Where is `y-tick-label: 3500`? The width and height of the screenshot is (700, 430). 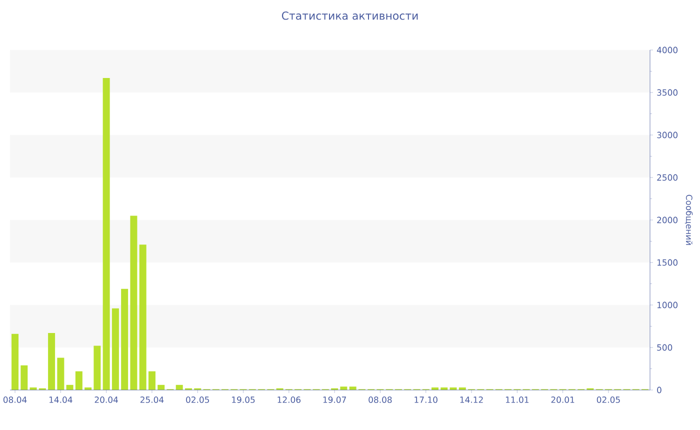 y-tick-label: 3500 is located at coordinates (667, 92).